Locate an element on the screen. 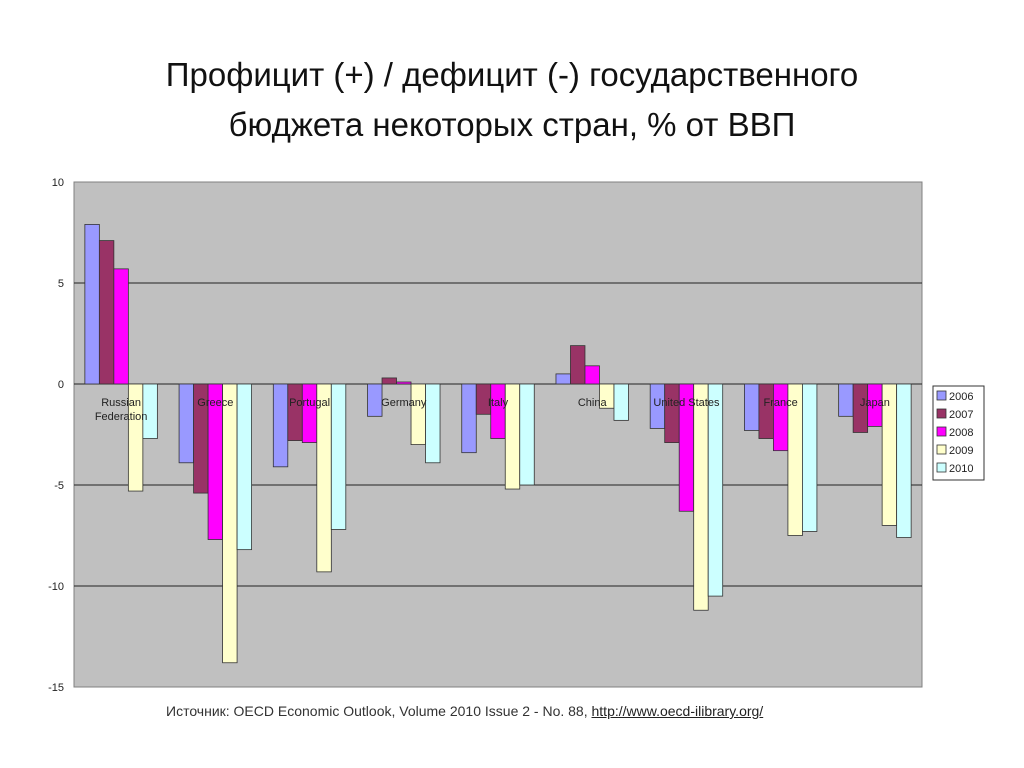 The height and width of the screenshot is (768, 1024). category-label: Portugal is located at coordinates (309, 403).